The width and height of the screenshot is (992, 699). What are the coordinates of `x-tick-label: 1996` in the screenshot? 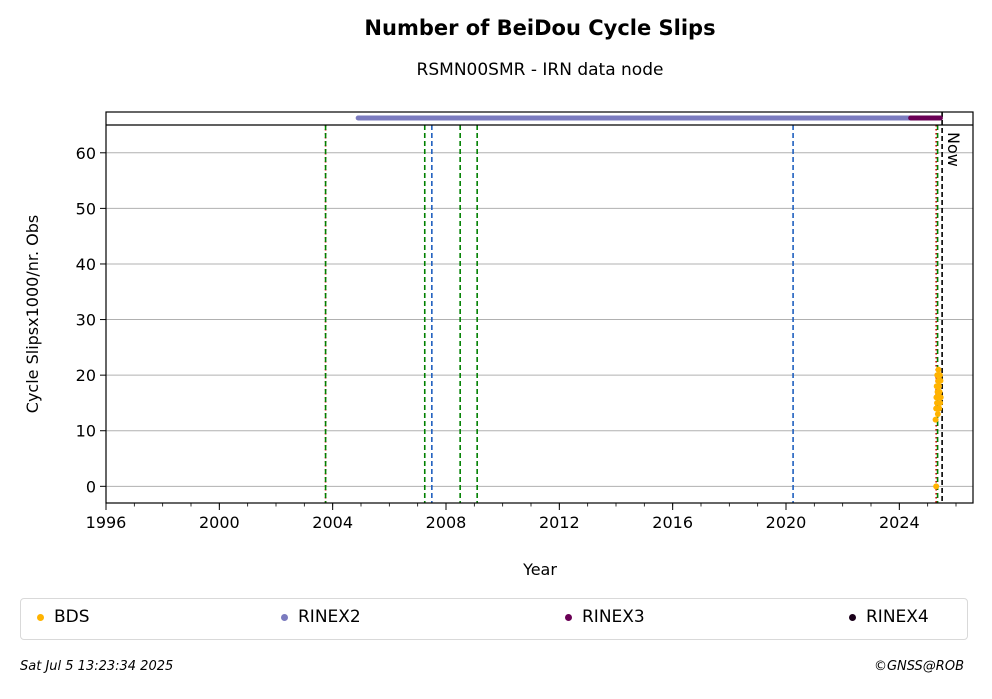 It's located at (106, 522).